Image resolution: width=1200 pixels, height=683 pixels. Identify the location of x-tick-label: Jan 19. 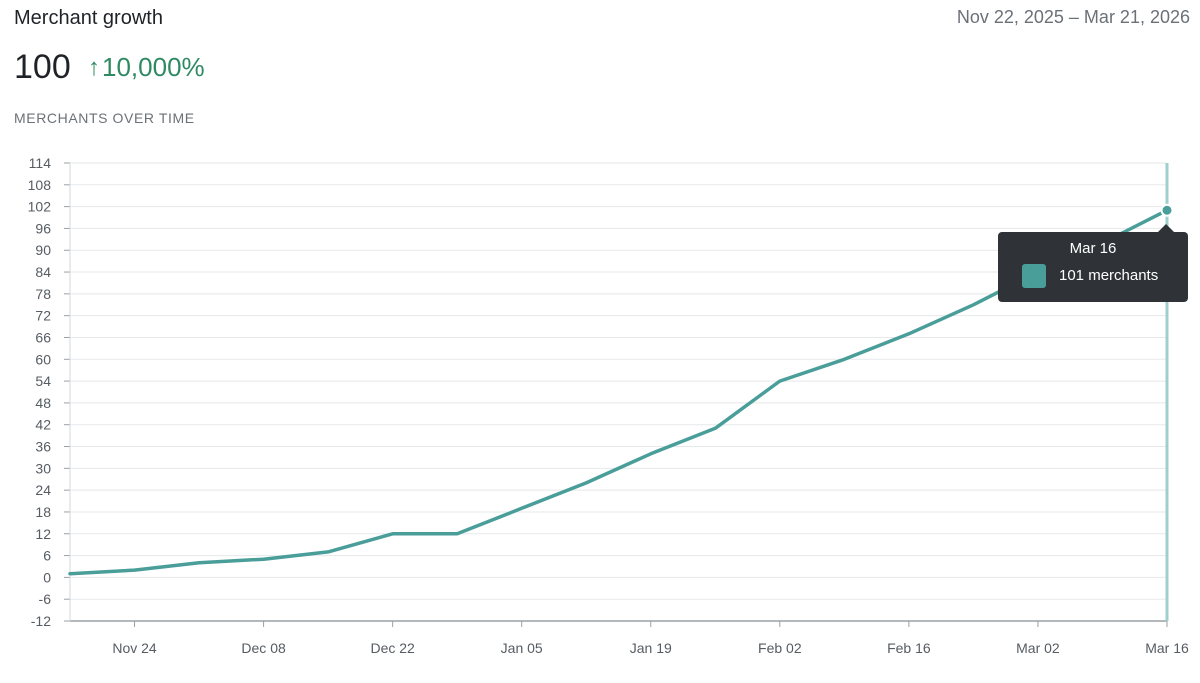
(651, 648).